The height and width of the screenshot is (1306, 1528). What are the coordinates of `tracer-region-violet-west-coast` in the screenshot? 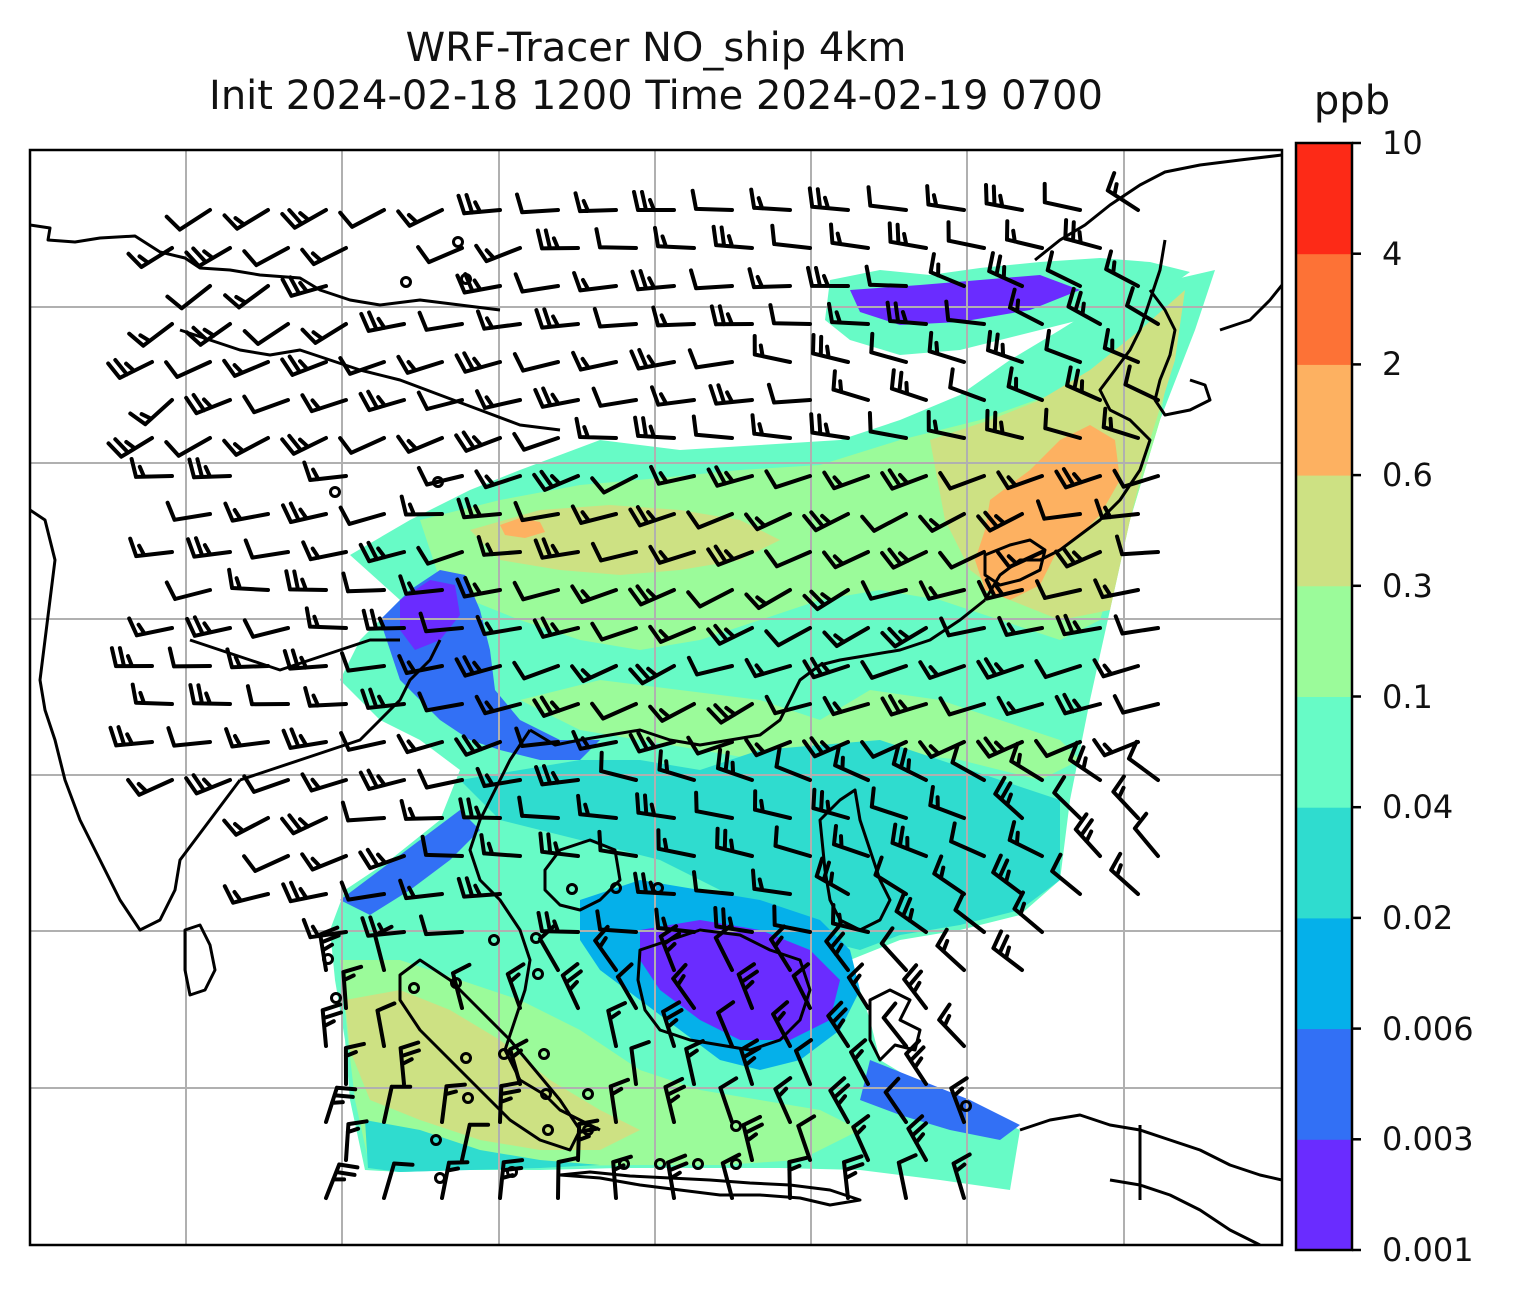 It's located at (430, 615).